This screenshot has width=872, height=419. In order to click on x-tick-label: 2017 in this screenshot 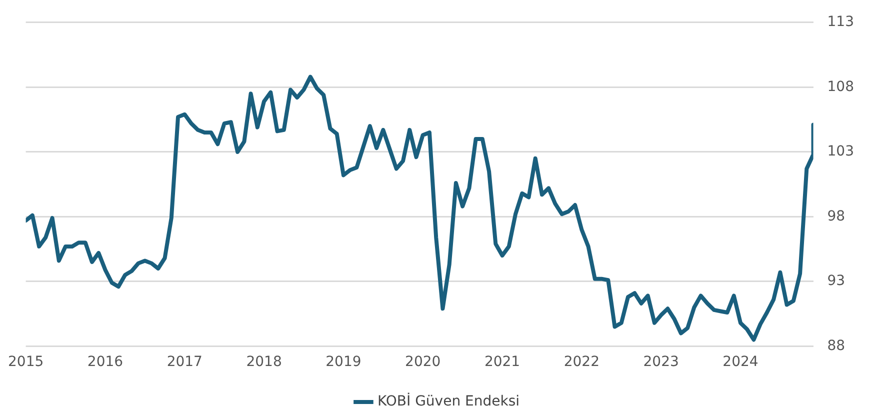, I will do `click(184, 362)`.